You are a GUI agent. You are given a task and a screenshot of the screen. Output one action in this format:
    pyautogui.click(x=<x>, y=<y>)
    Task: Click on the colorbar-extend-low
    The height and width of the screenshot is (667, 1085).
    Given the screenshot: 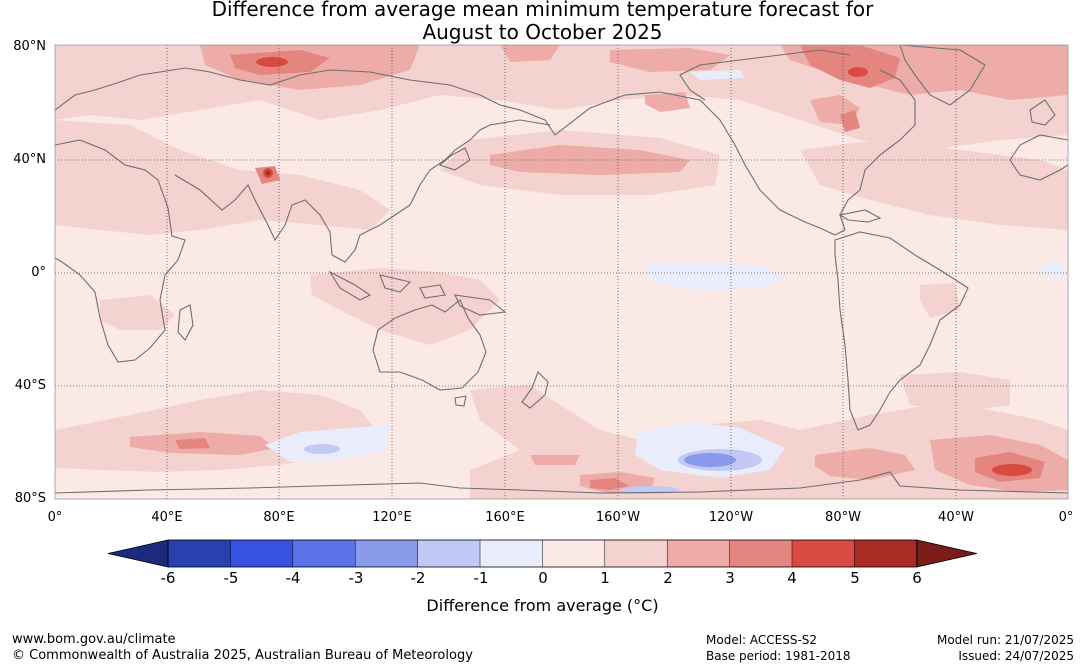 What is the action you would take?
    pyautogui.click(x=138, y=553)
    